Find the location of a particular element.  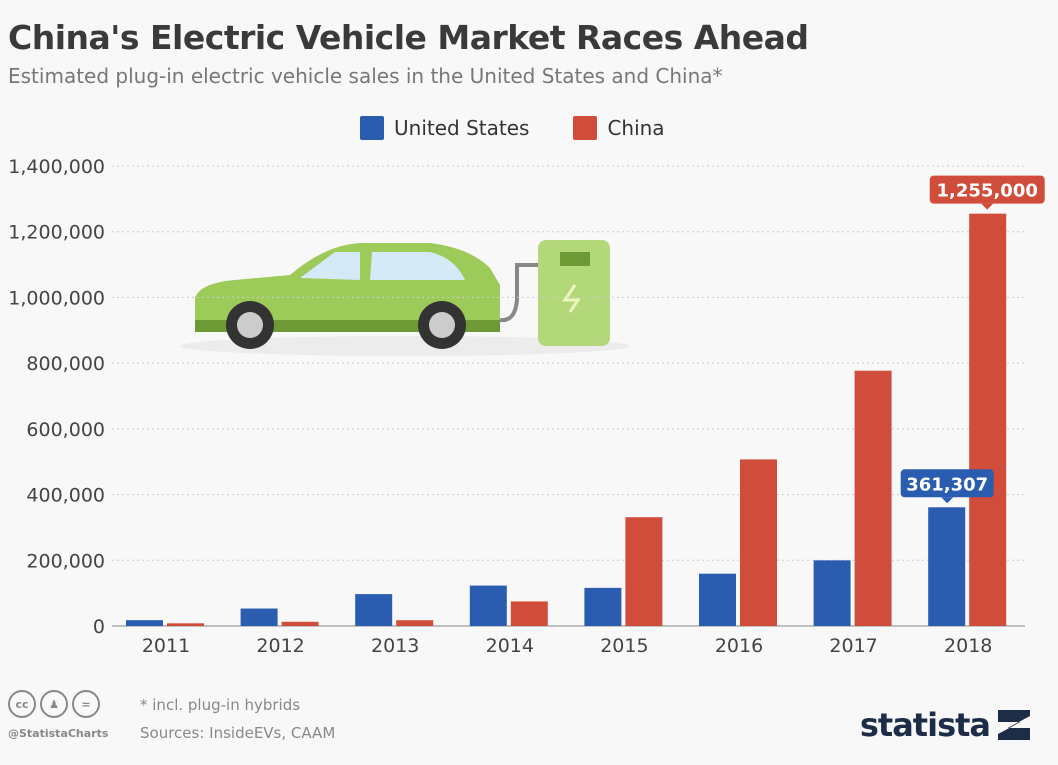

x-tick-label: 2016 is located at coordinates (739, 646).